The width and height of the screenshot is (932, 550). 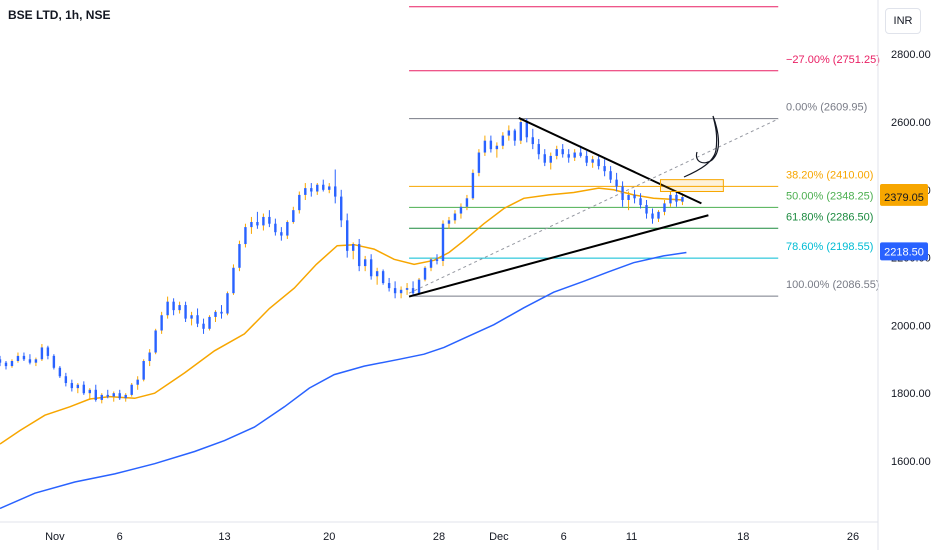 I want to click on x-tick-label: 18, so click(x=743, y=537).